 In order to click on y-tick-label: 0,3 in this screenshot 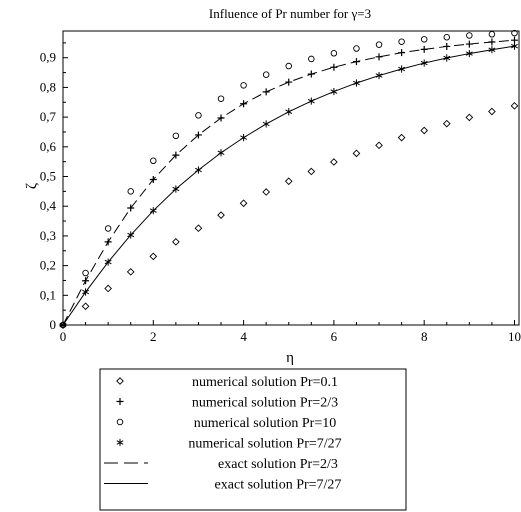, I will do `click(48, 235)`.